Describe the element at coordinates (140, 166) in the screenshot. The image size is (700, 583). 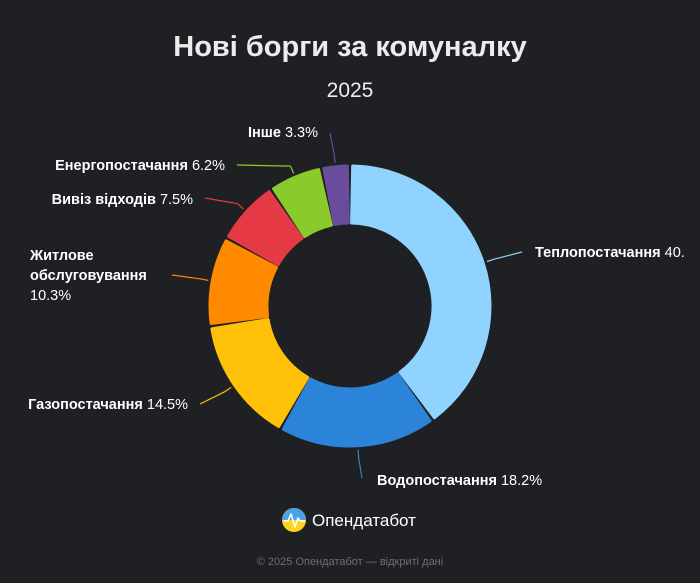
I see `slice-label-5: Енергопостачання 6.2%` at that location.